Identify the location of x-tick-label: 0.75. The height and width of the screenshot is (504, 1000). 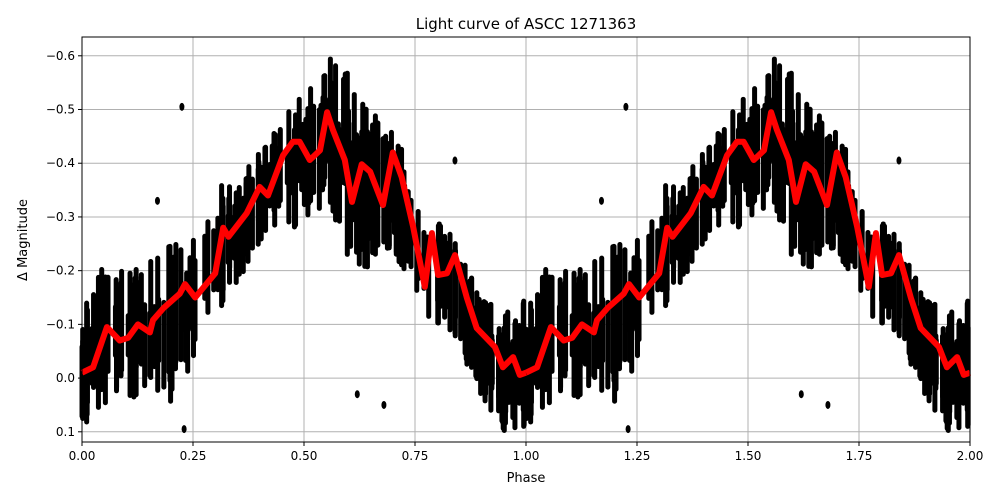
(415, 456).